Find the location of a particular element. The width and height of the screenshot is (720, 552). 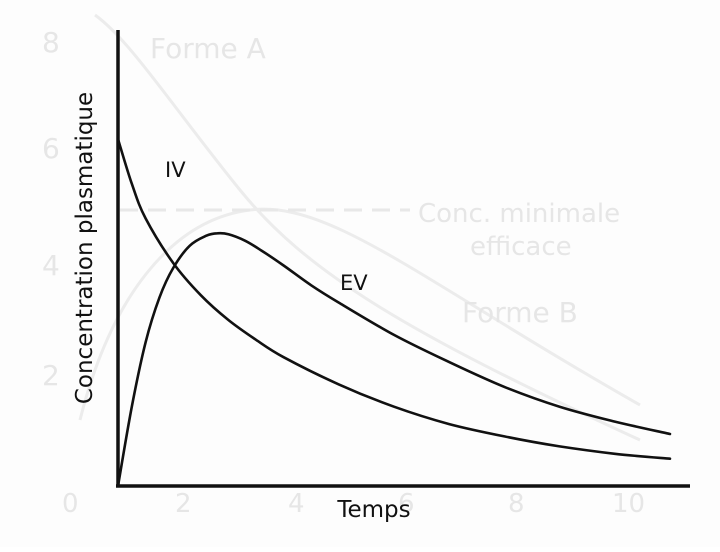

ghost-label-forme-b: Forme B is located at coordinates (520, 312).